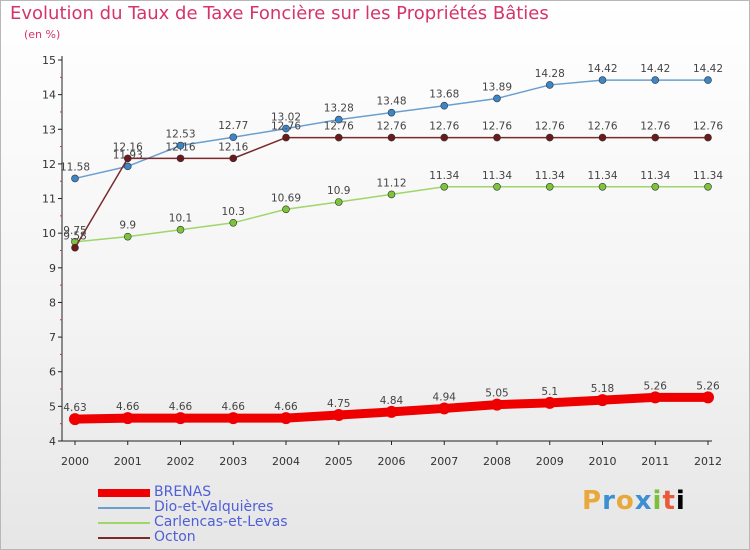 This screenshot has width=750, height=550. I want to click on data-label: 13.89, so click(497, 87).